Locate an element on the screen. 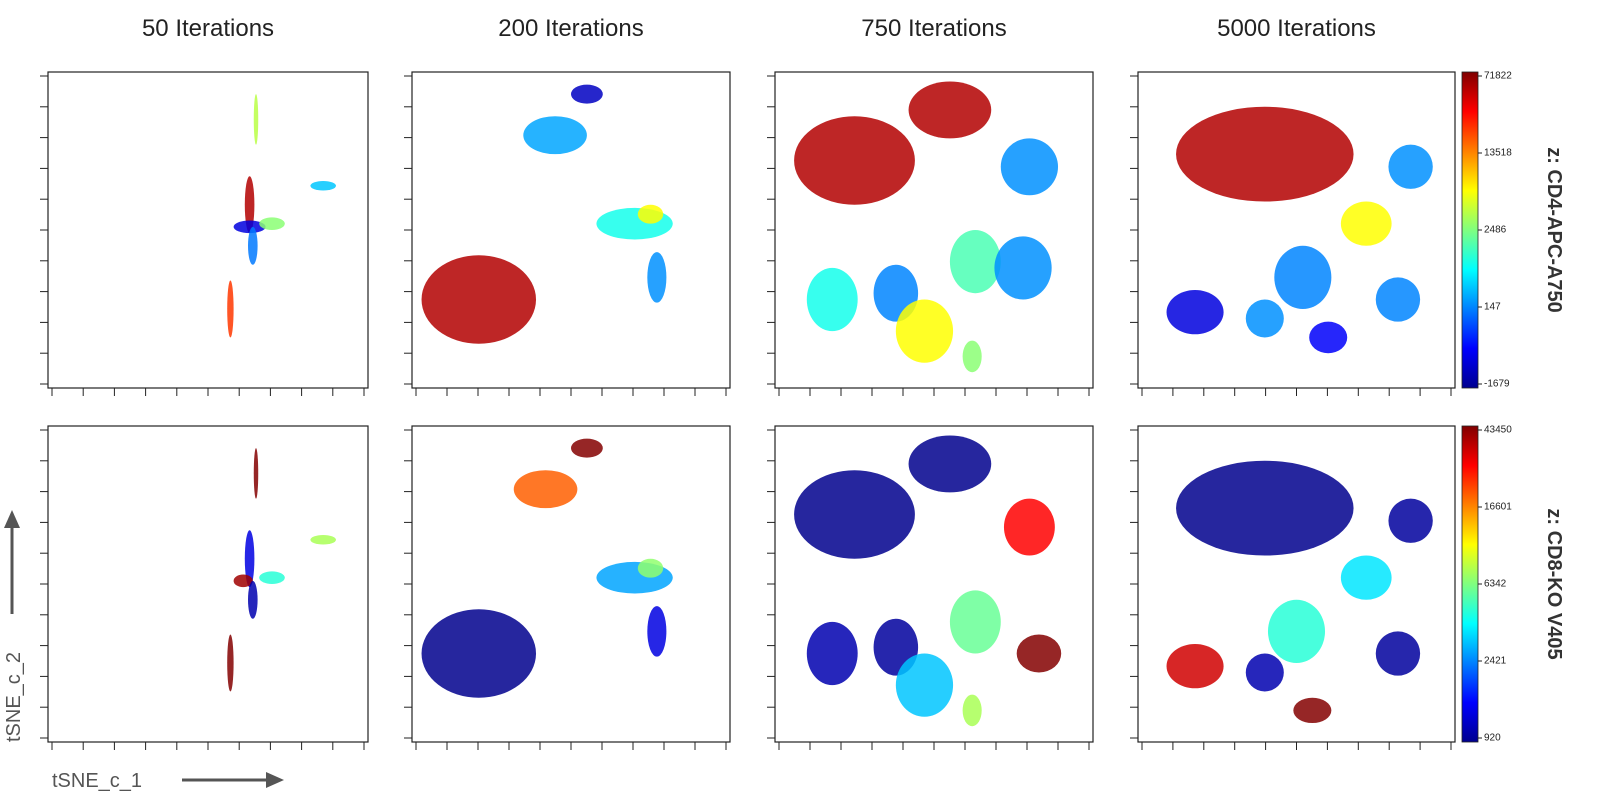  panel-title: 50 Iterations is located at coordinates (208, 28).